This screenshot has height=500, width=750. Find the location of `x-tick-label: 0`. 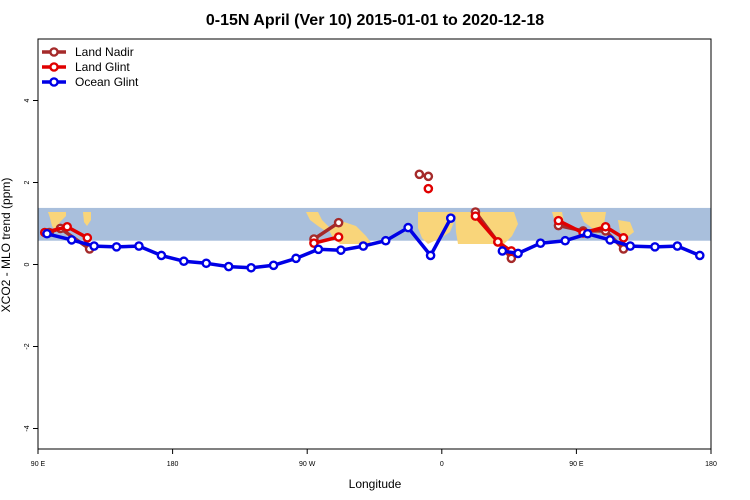

x-tick-label: 0 is located at coordinates (442, 464).